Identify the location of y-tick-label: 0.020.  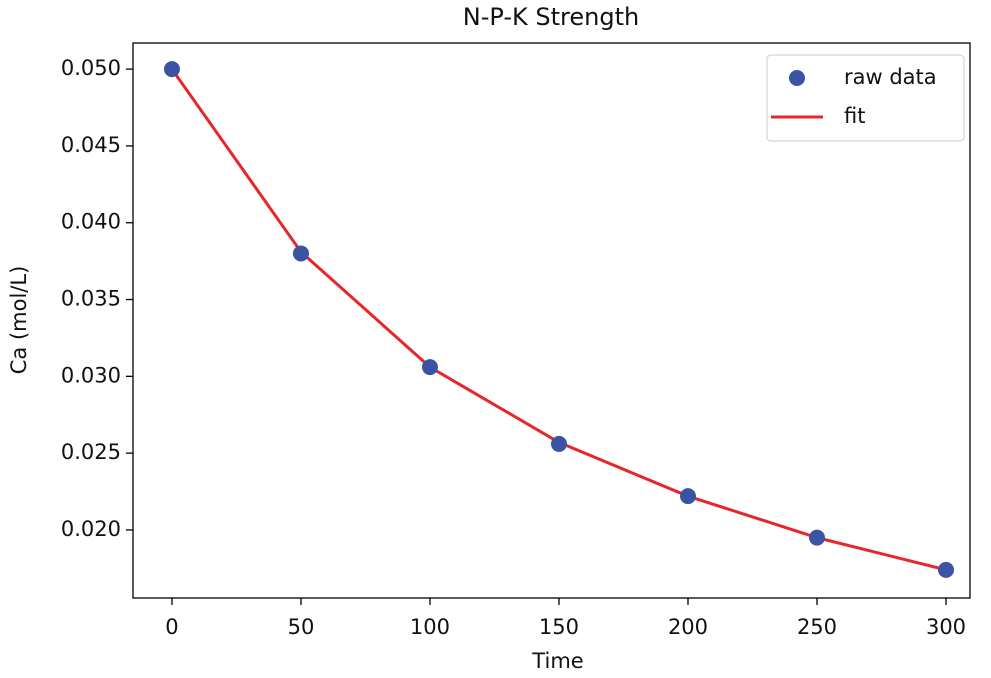
(91, 529).